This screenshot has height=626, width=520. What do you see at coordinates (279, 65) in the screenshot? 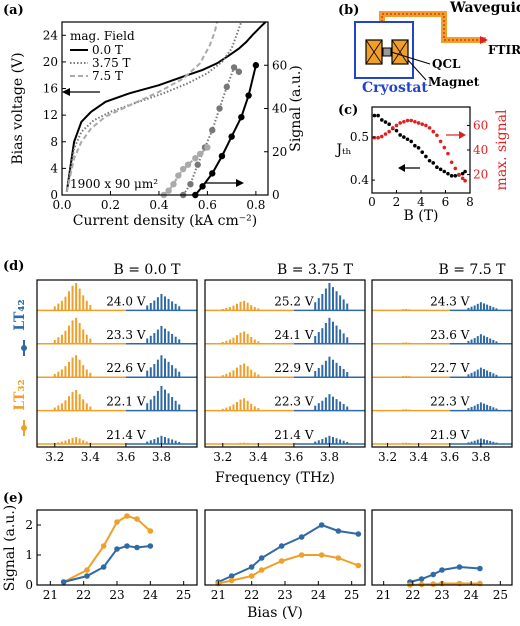
I see `y2-tick-label: 60` at bounding box center [279, 65].